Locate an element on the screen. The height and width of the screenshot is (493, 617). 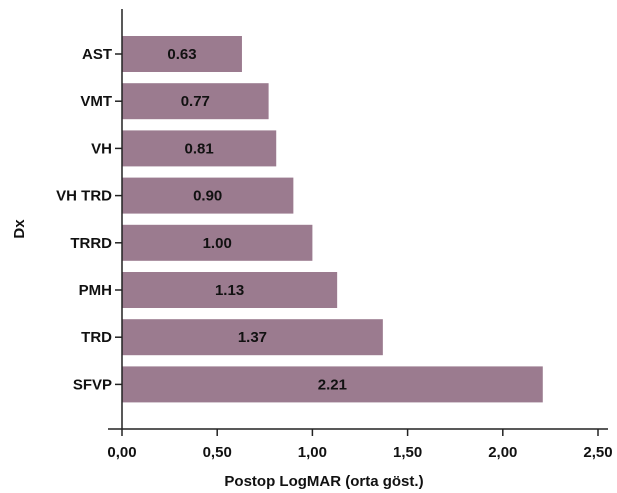
value-label: 2.21 is located at coordinates (332, 384).